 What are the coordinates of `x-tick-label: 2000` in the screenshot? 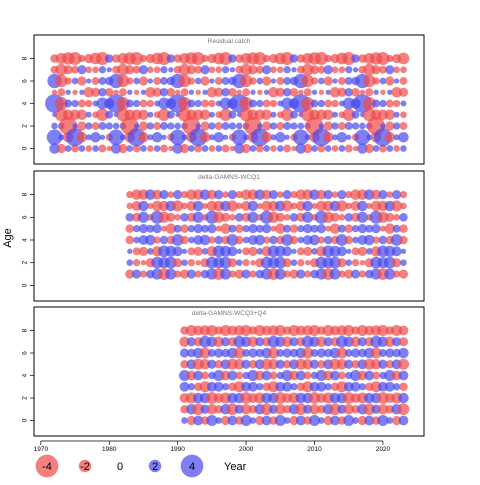 It's located at (246, 449).